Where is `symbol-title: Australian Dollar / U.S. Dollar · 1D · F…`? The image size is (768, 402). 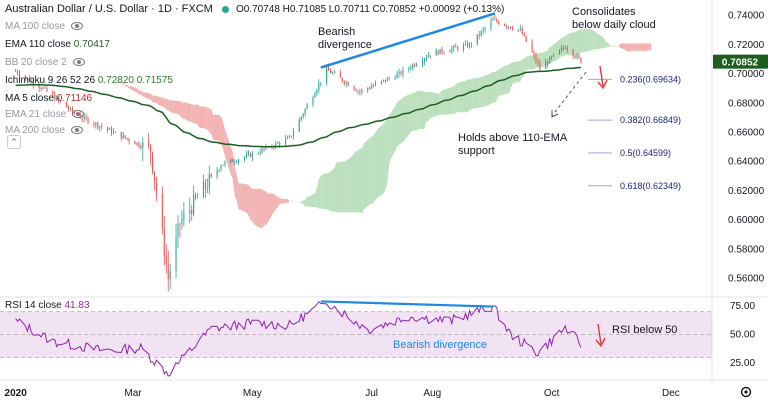
symbol-title: Australian Dollar / U.S. Dollar · 1D · F… is located at coordinates (109, 9).